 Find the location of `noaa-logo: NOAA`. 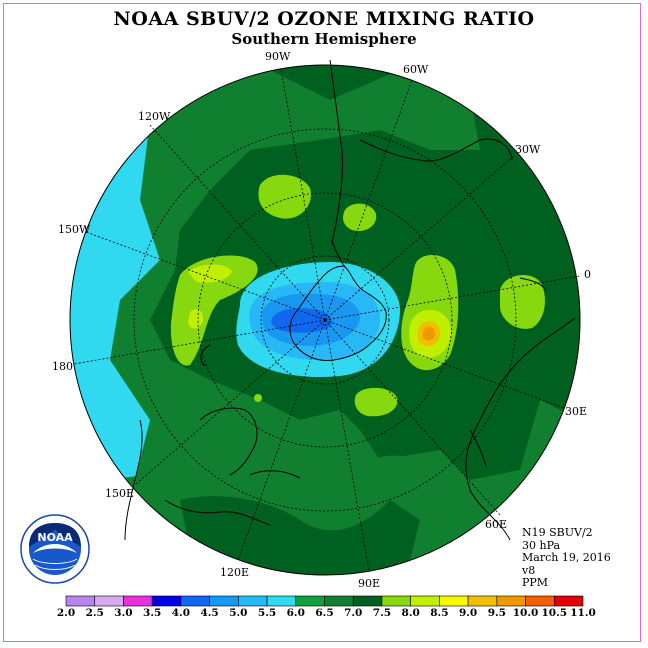

noaa-logo: NOAA is located at coordinates (55, 549).